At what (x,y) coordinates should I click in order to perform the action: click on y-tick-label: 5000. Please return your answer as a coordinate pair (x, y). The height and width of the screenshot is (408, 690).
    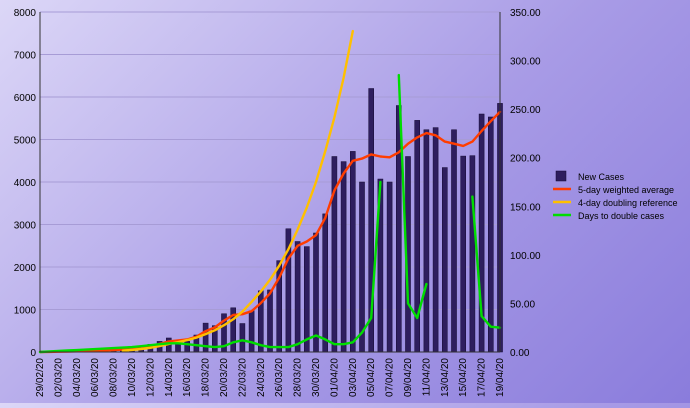
    Looking at the image, I should click on (25, 141).